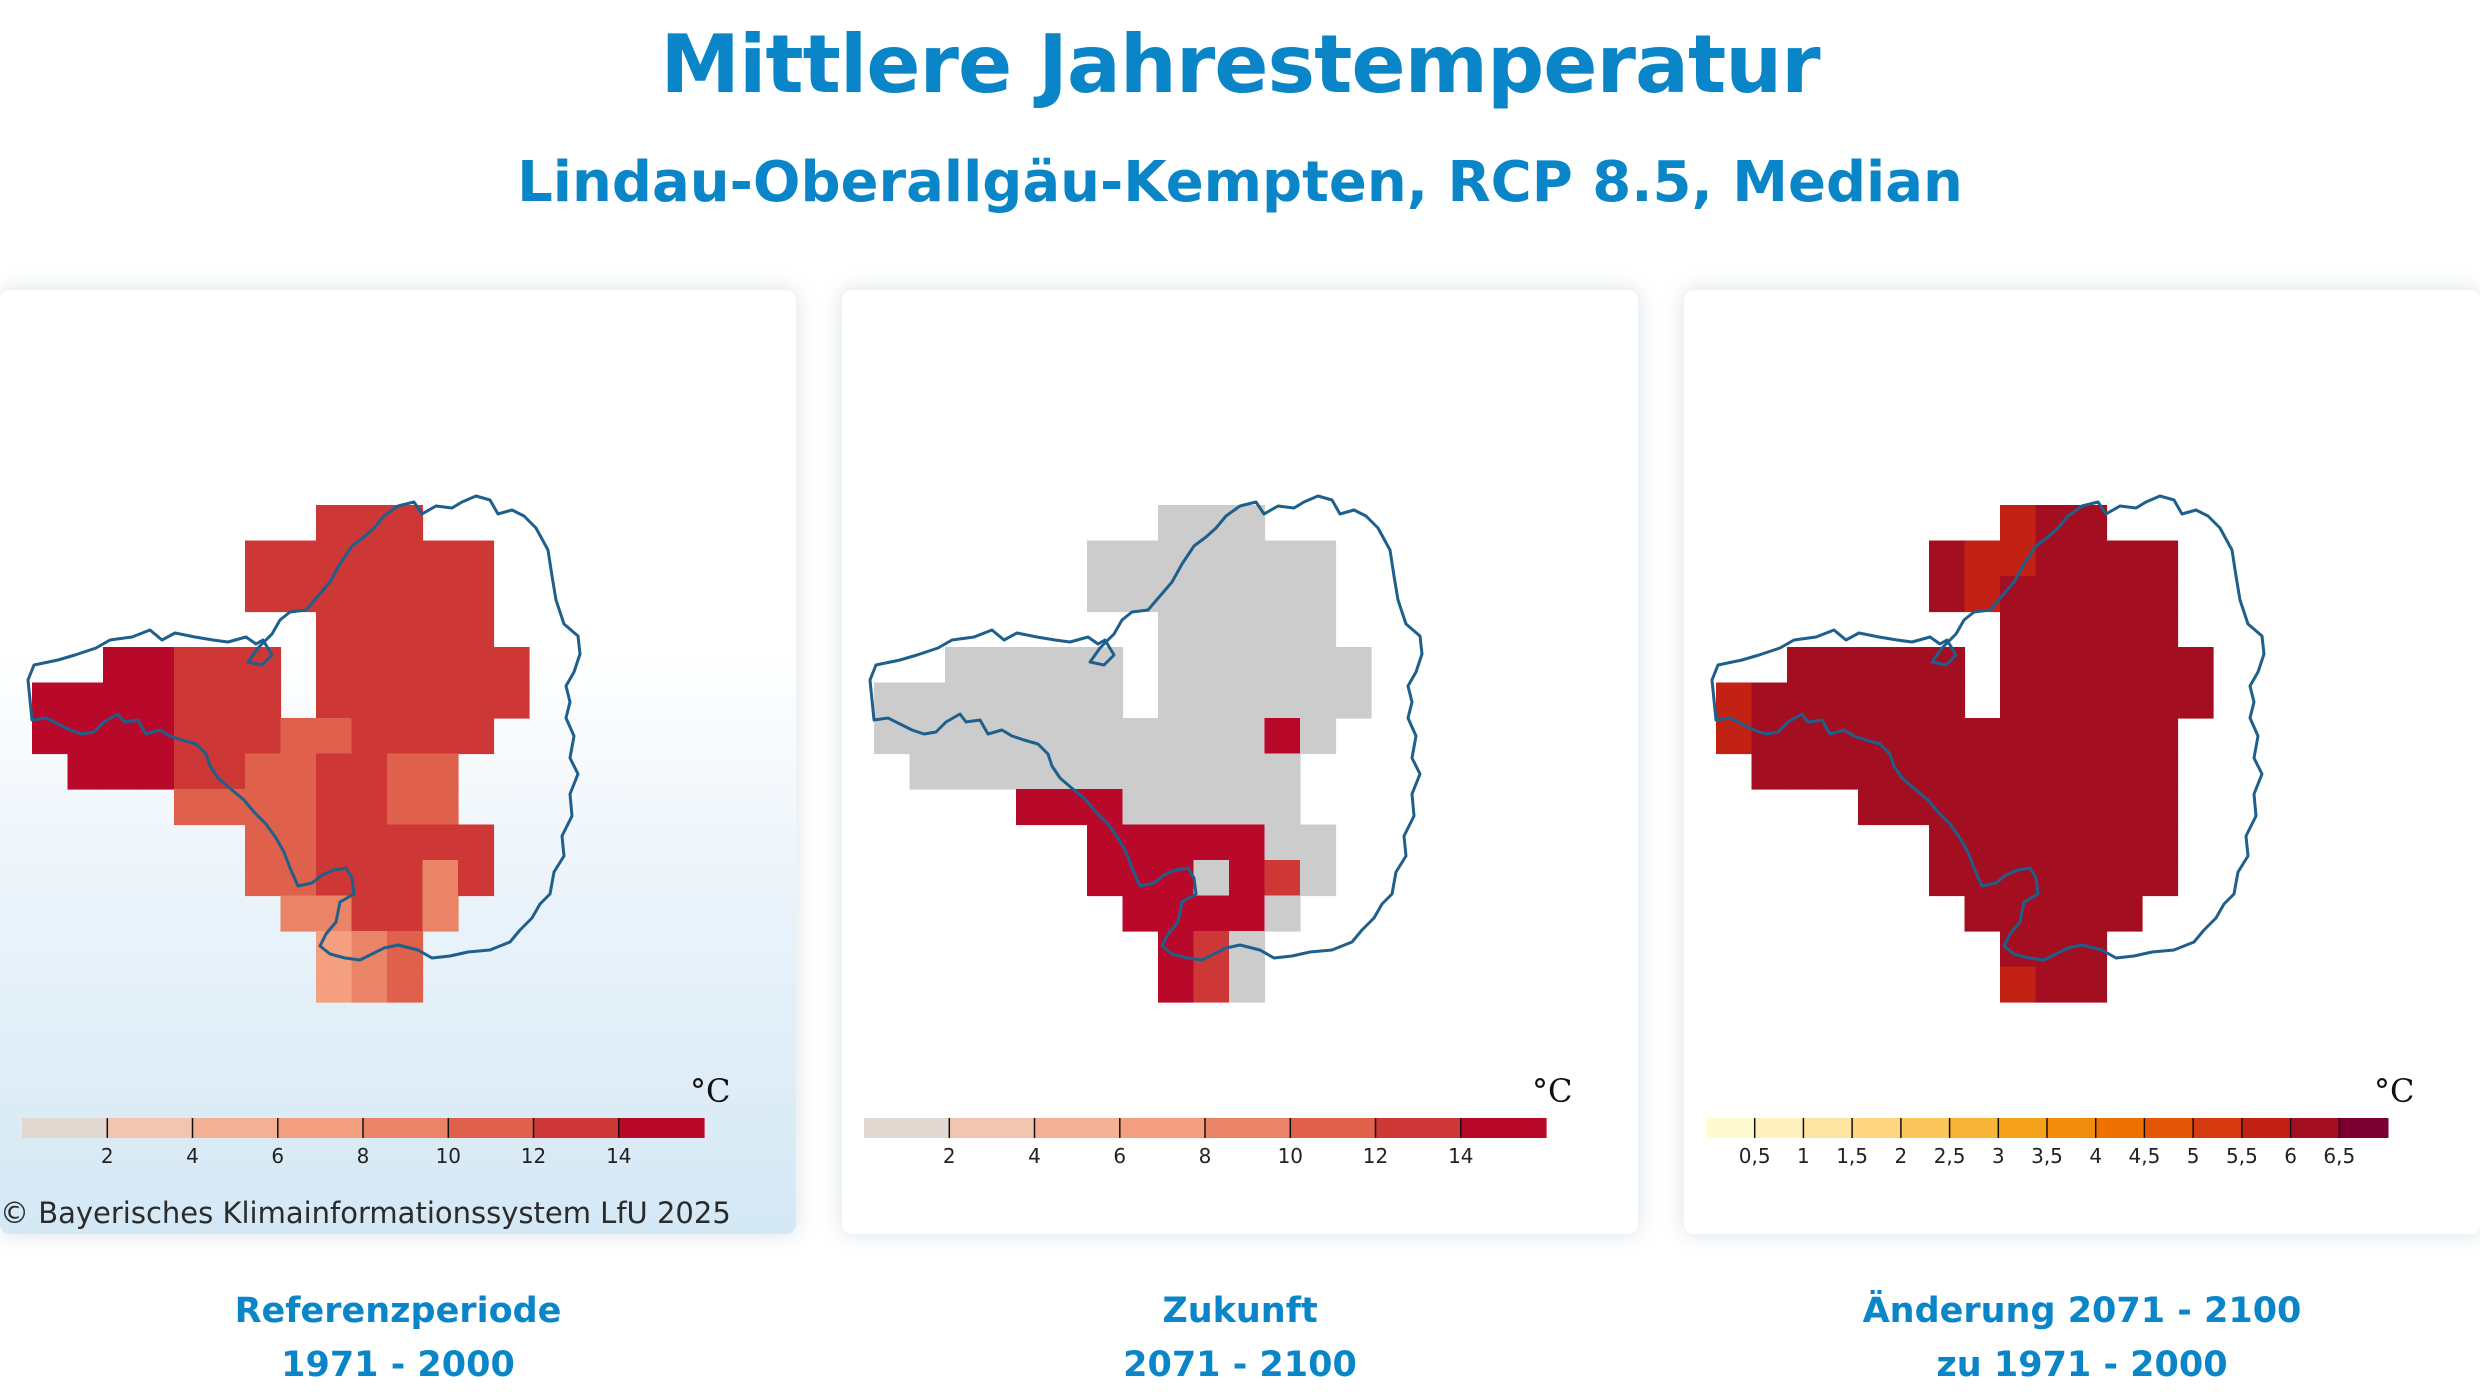  I want to click on caption-line-2: 2071 - 2100, so click(1240, 1365).